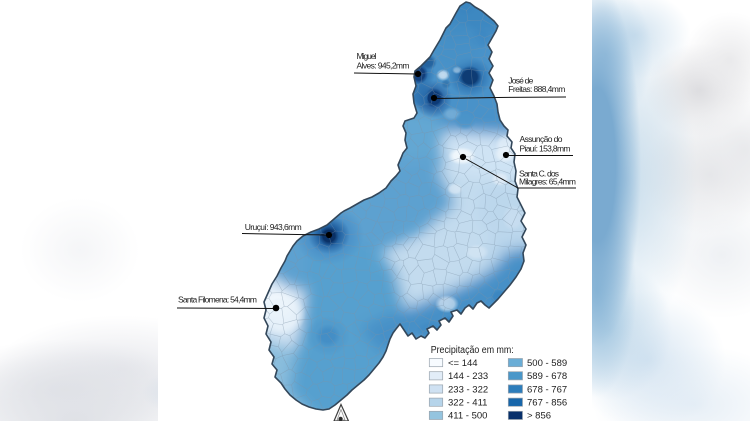 The image size is (750, 421). Describe the element at coordinates (367, 56) in the screenshot. I see `svg-text: Miguel` at that location.